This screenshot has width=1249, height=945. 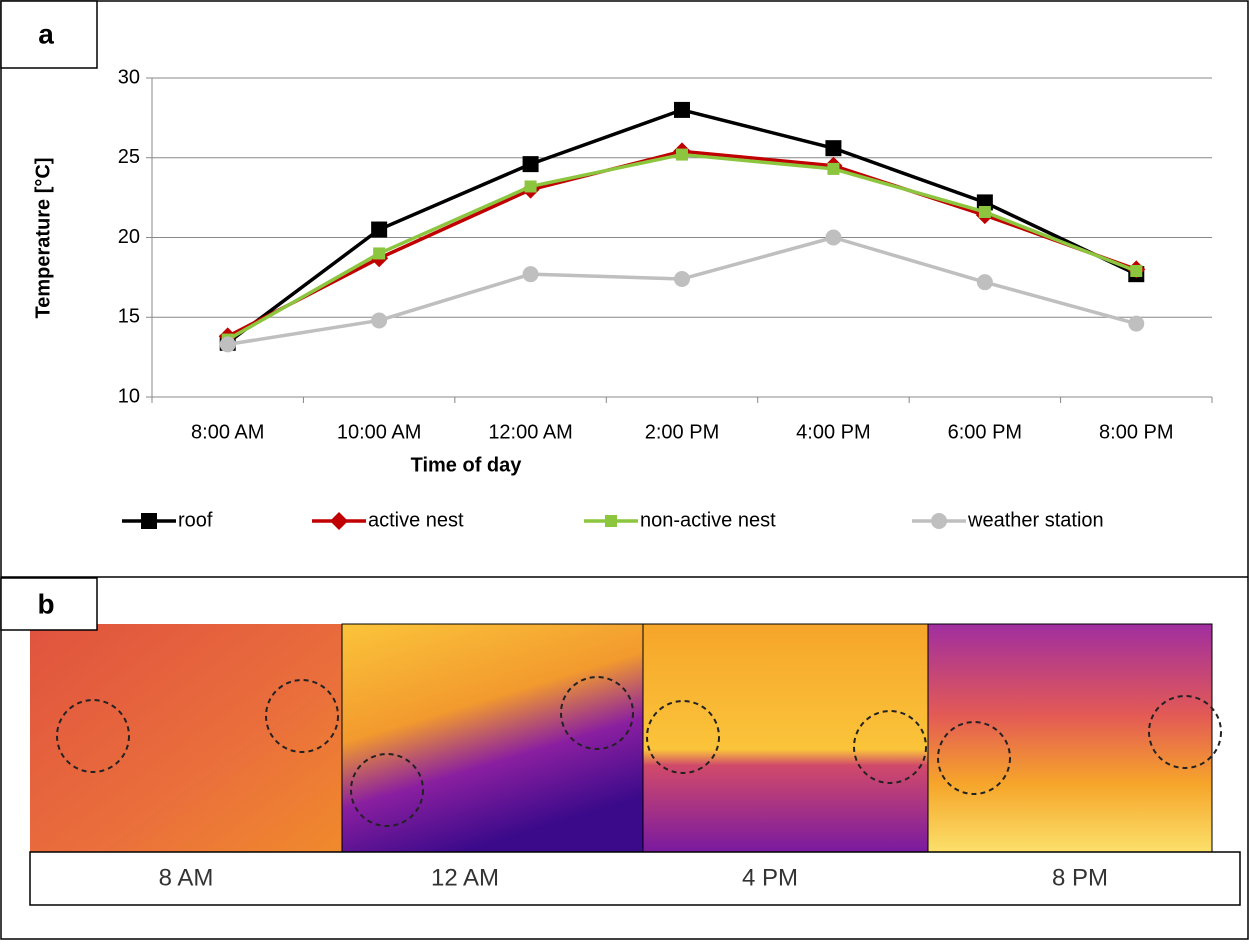 What do you see at coordinates (1136, 432) in the screenshot?
I see `x-tick-label: 8:00 PM` at bounding box center [1136, 432].